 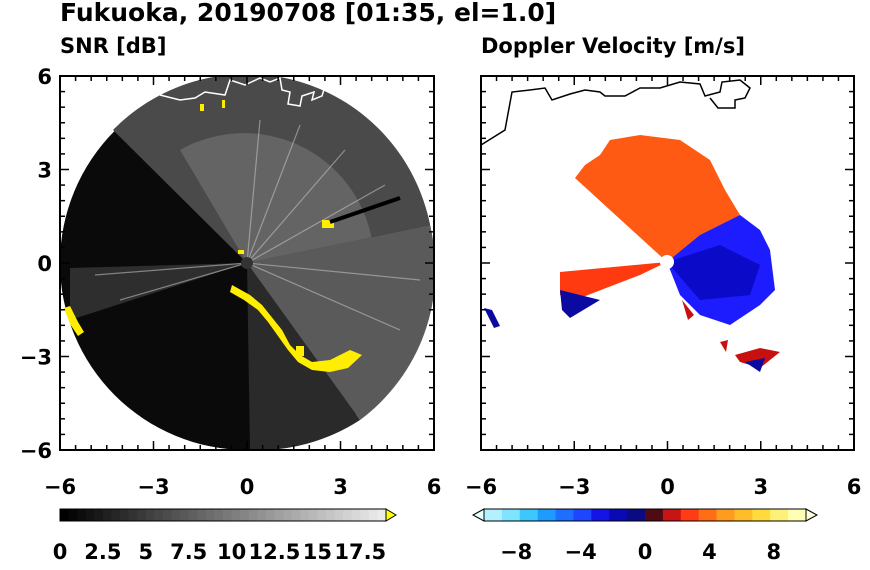 I want to click on colorbar-tick-label: 12.5, so click(x=275, y=552).